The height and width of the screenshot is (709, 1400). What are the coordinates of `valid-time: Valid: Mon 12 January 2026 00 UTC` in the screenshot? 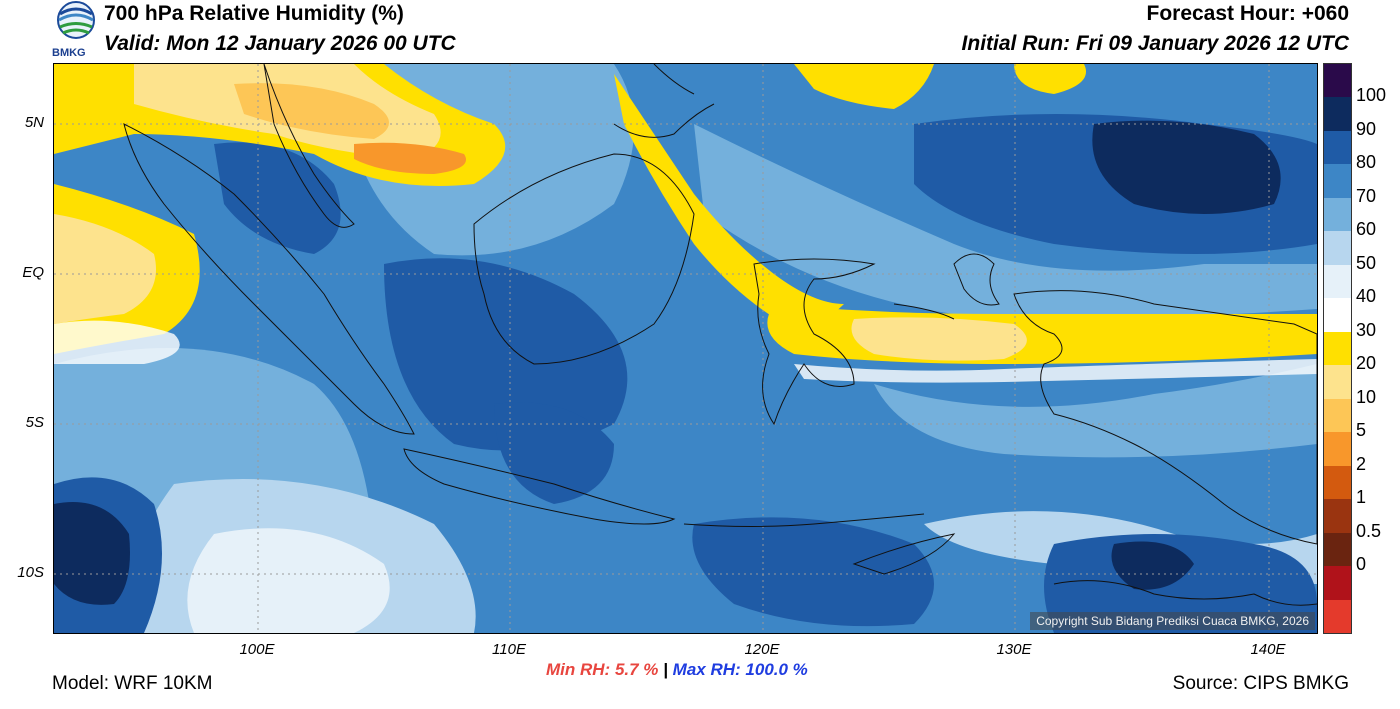 It's located at (280, 43).